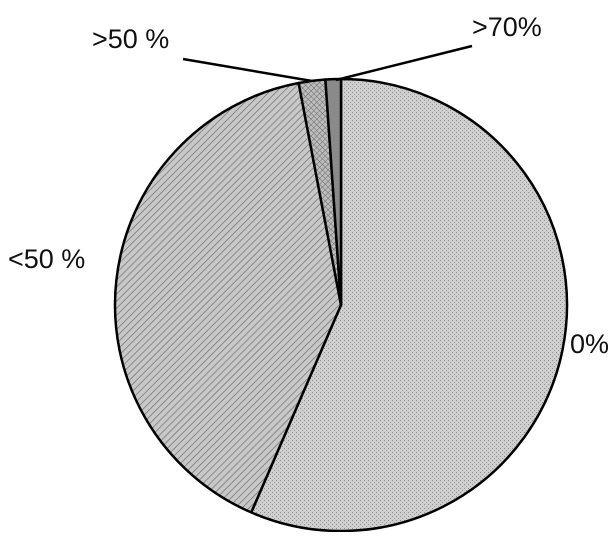  I want to click on slice-label-2: >50 %, so click(130, 39).